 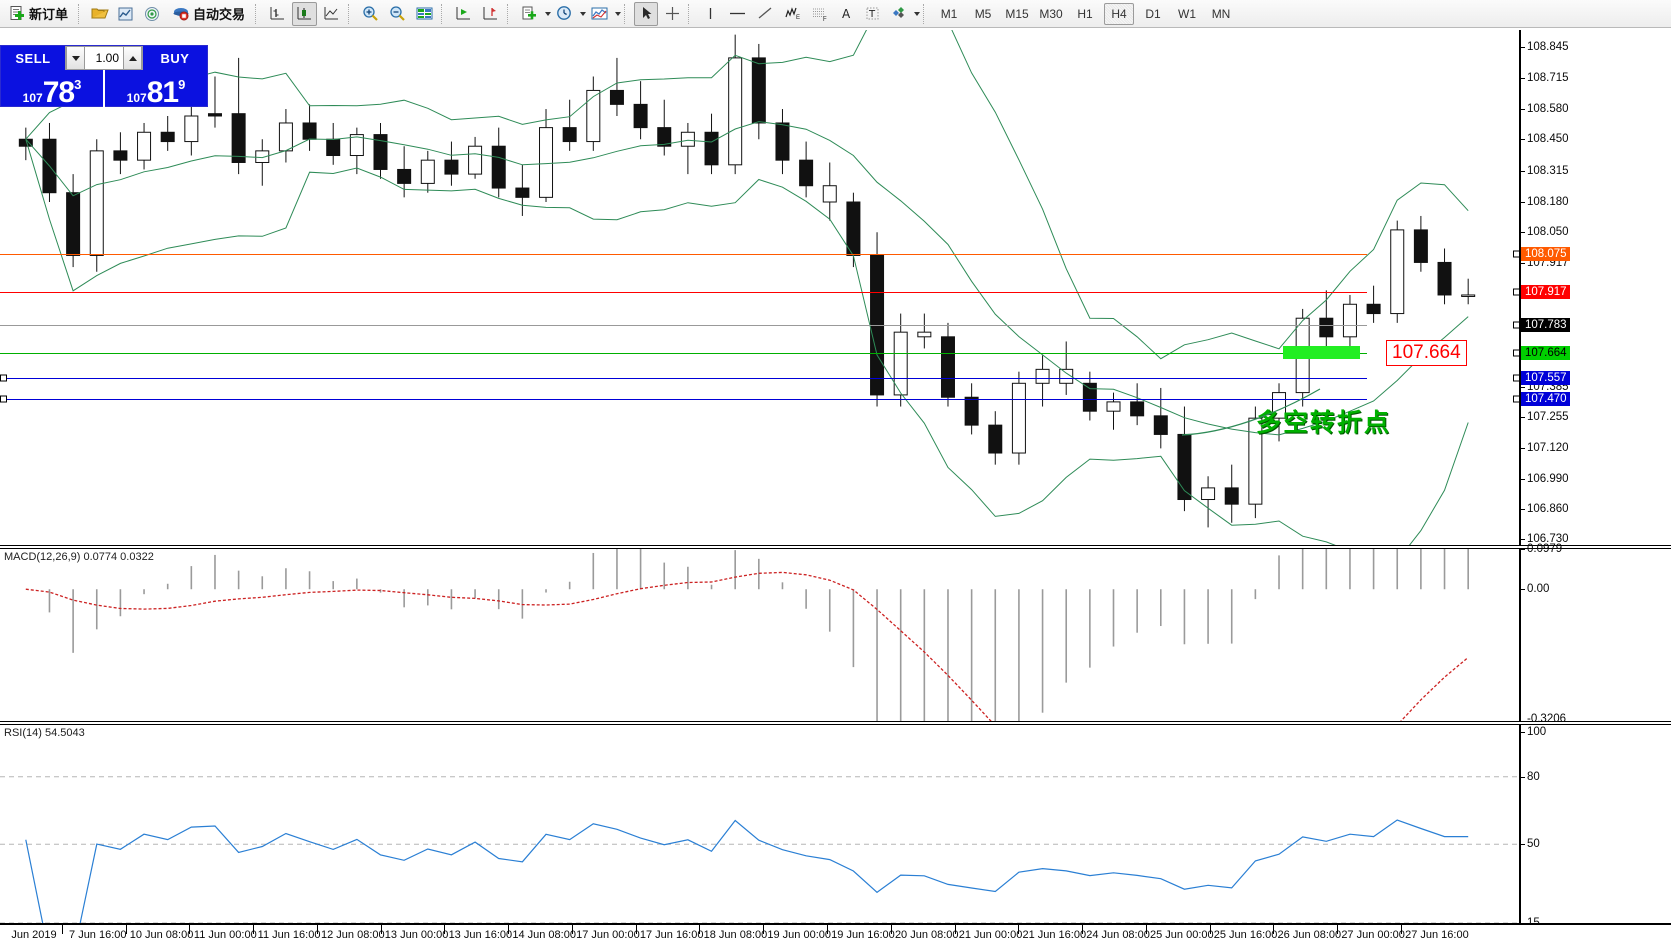 I want to click on macd-tick-label: 0.0979, so click(x=1545, y=549).